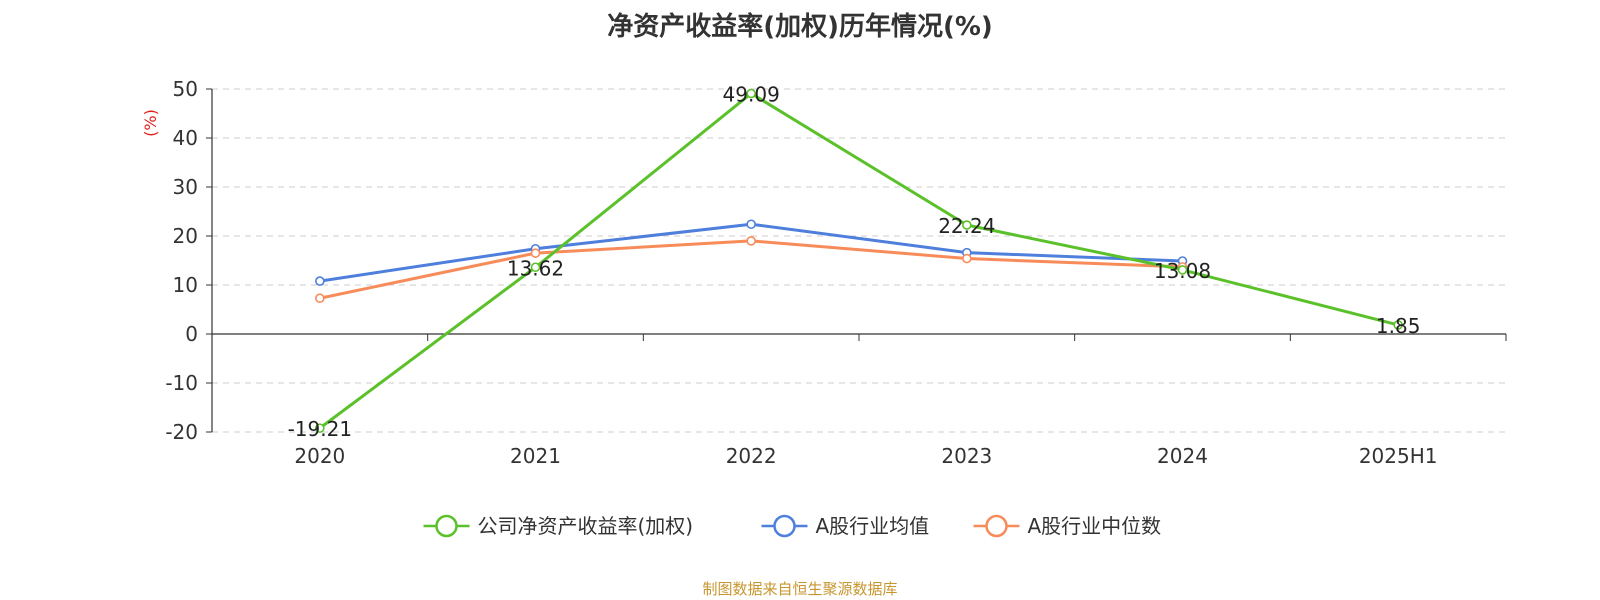 Image resolution: width=1600 pixels, height=600 pixels. Describe the element at coordinates (535, 456) in the screenshot. I see `x-tick-label: 2021` at that location.